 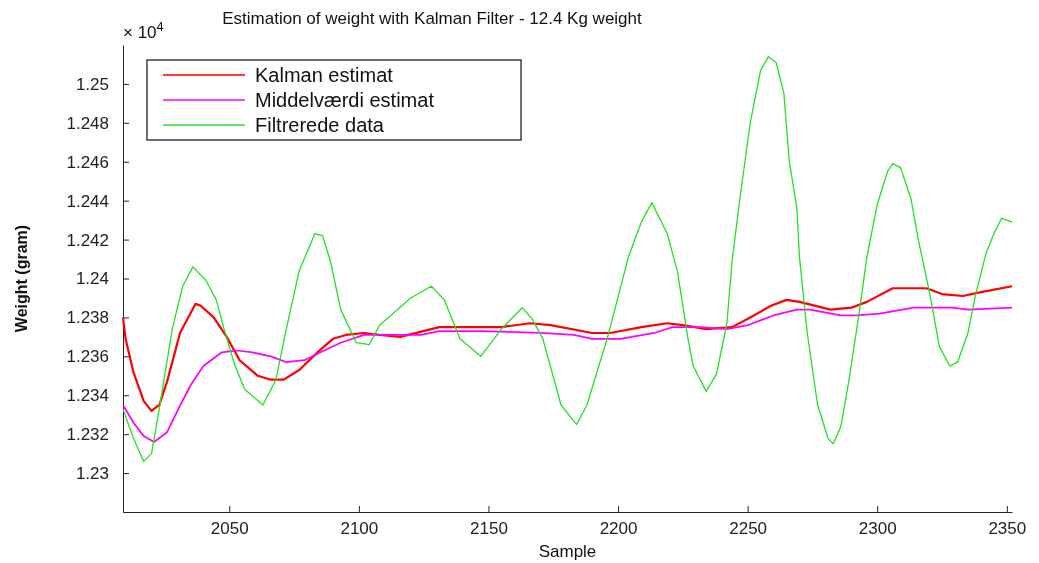 What do you see at coordinates (92, 279) in the screenshot?
I see `y-tick-label: 1.24` at bounding box center [92, 279].